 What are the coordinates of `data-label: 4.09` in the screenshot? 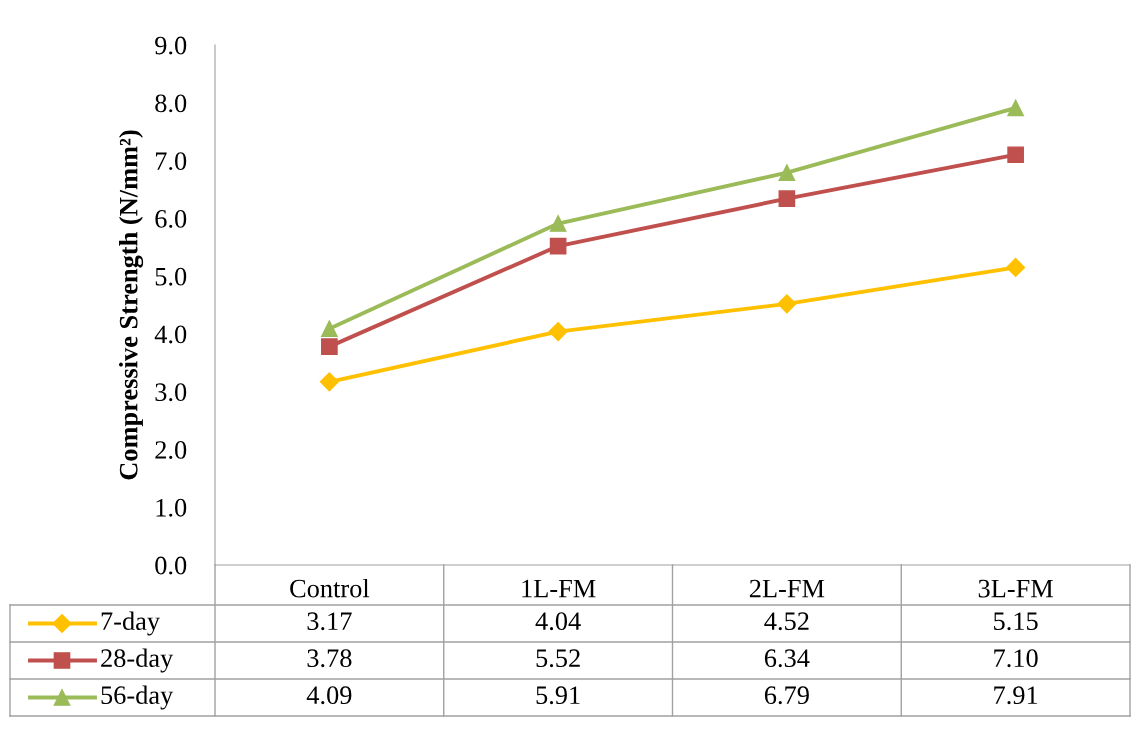 It's located at (329, 695).